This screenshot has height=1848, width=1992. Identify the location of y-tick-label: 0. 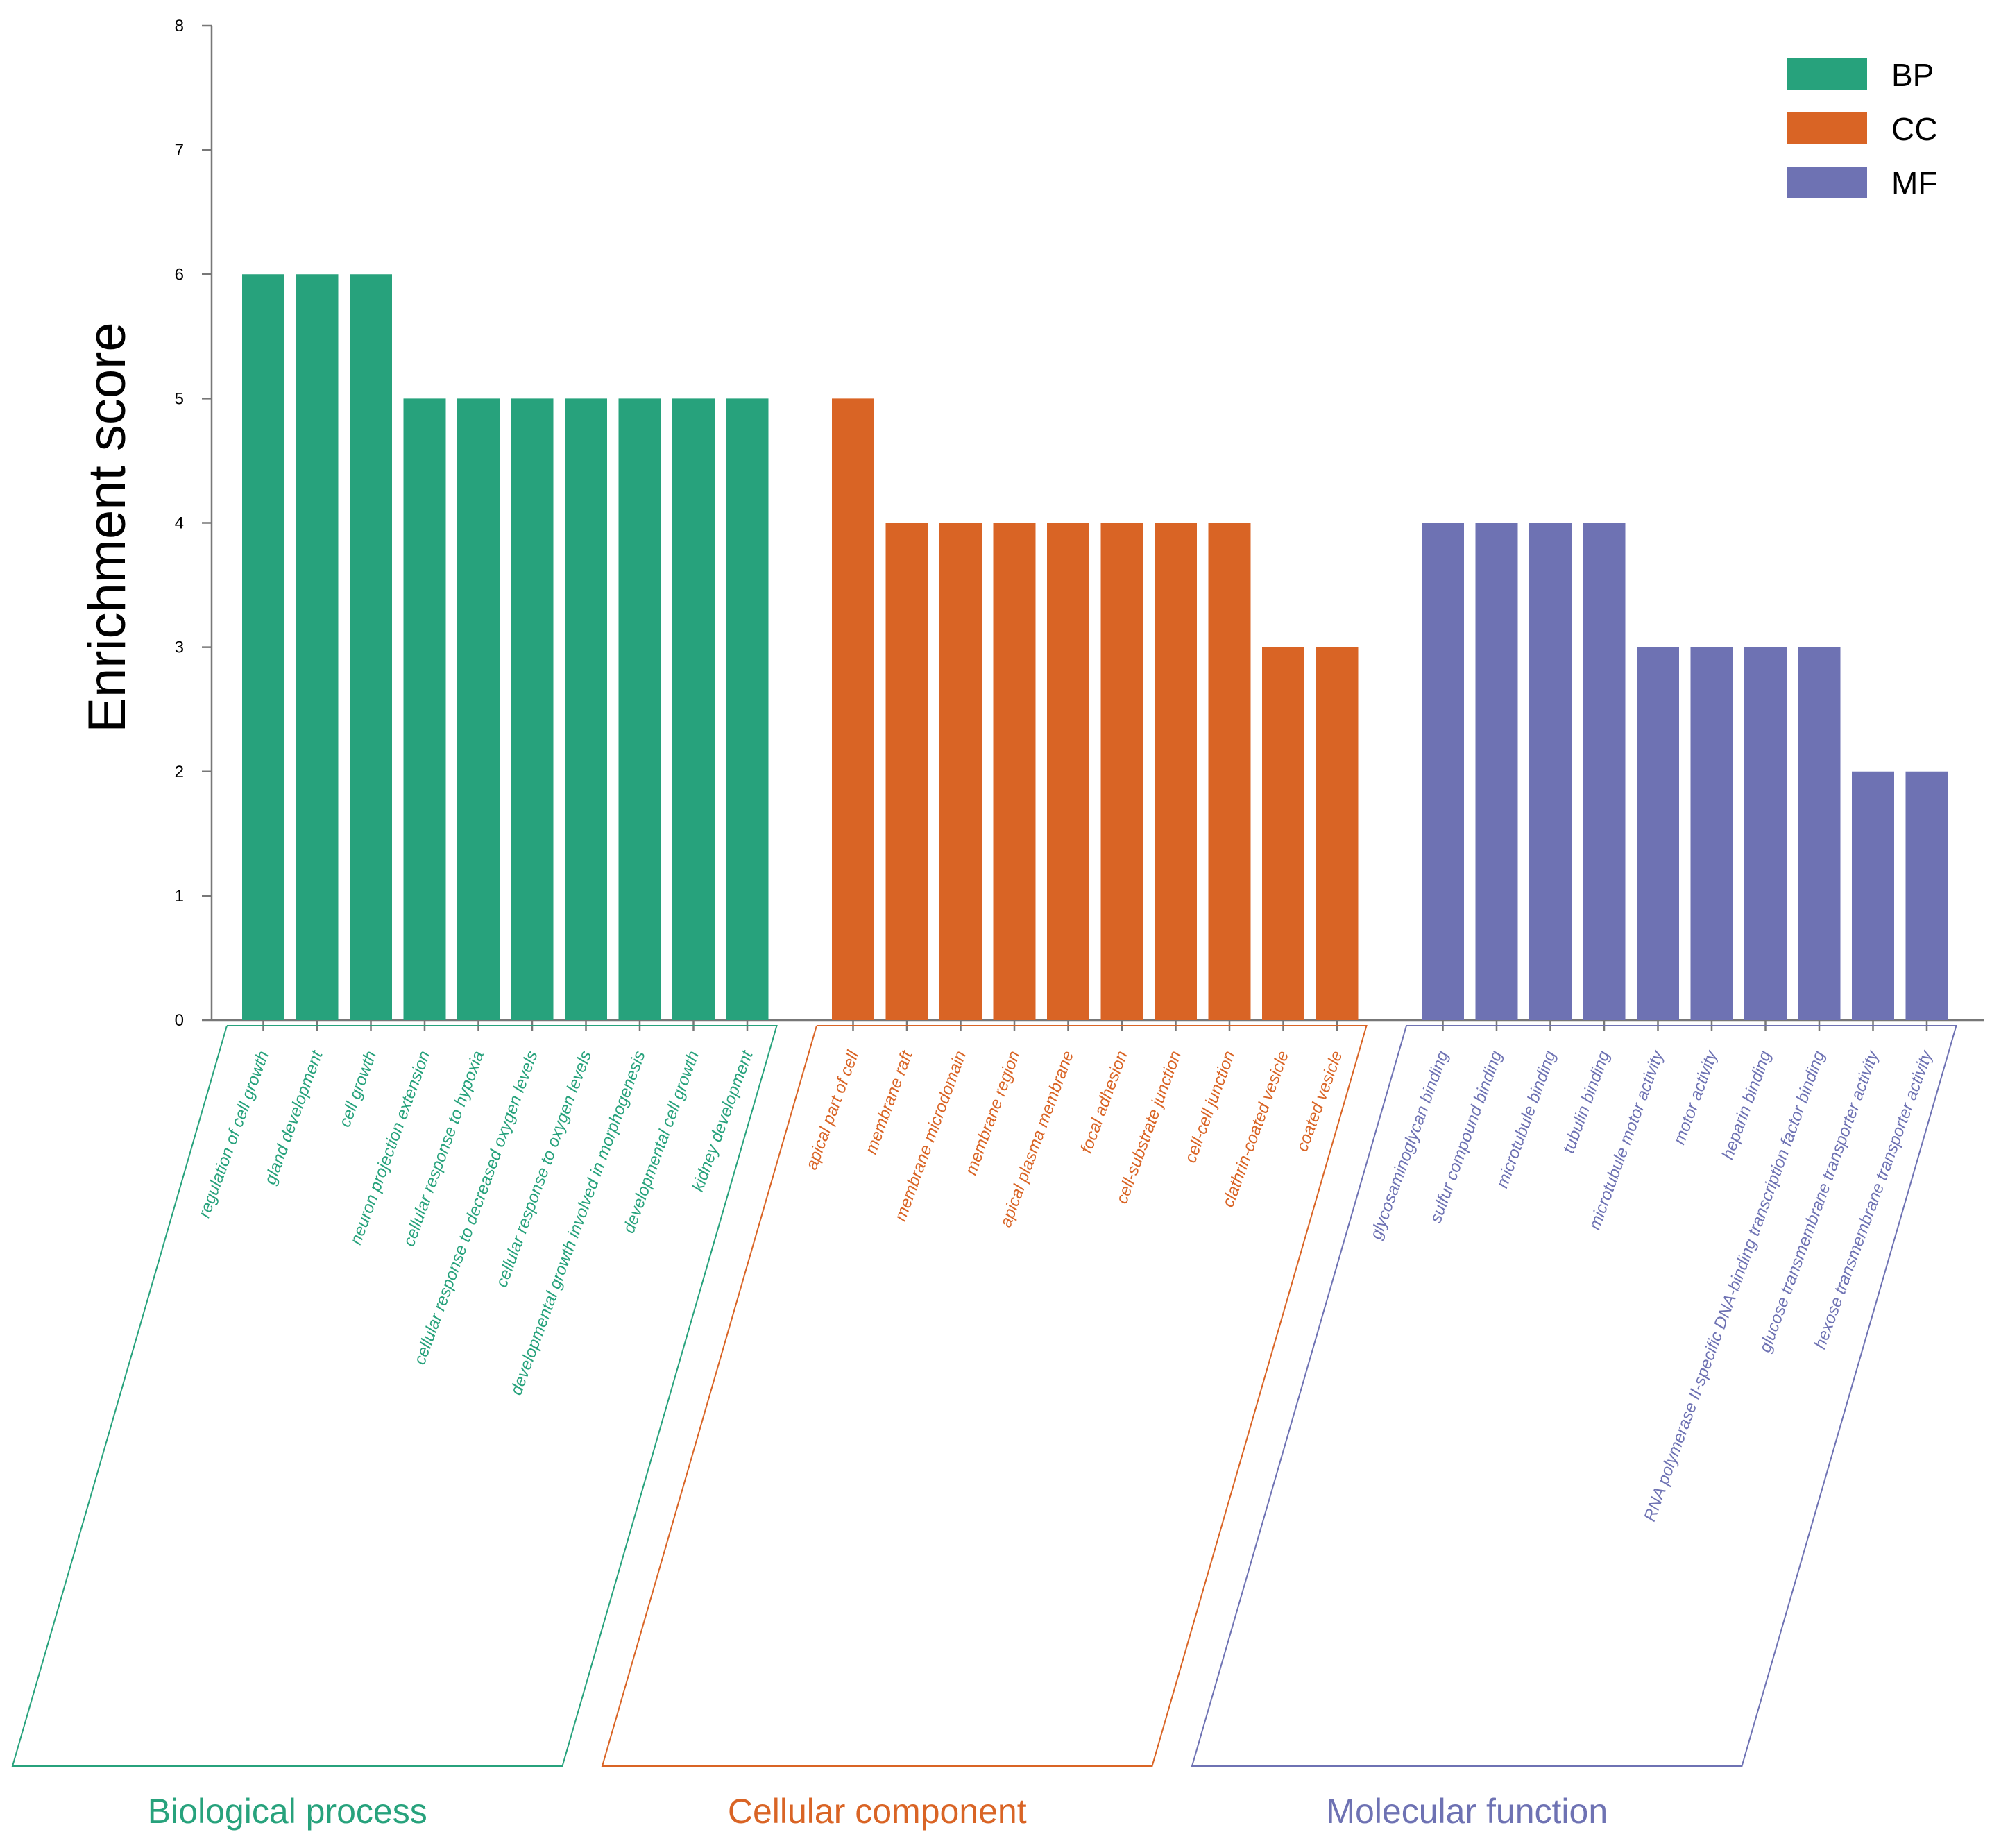
(179, 1021).